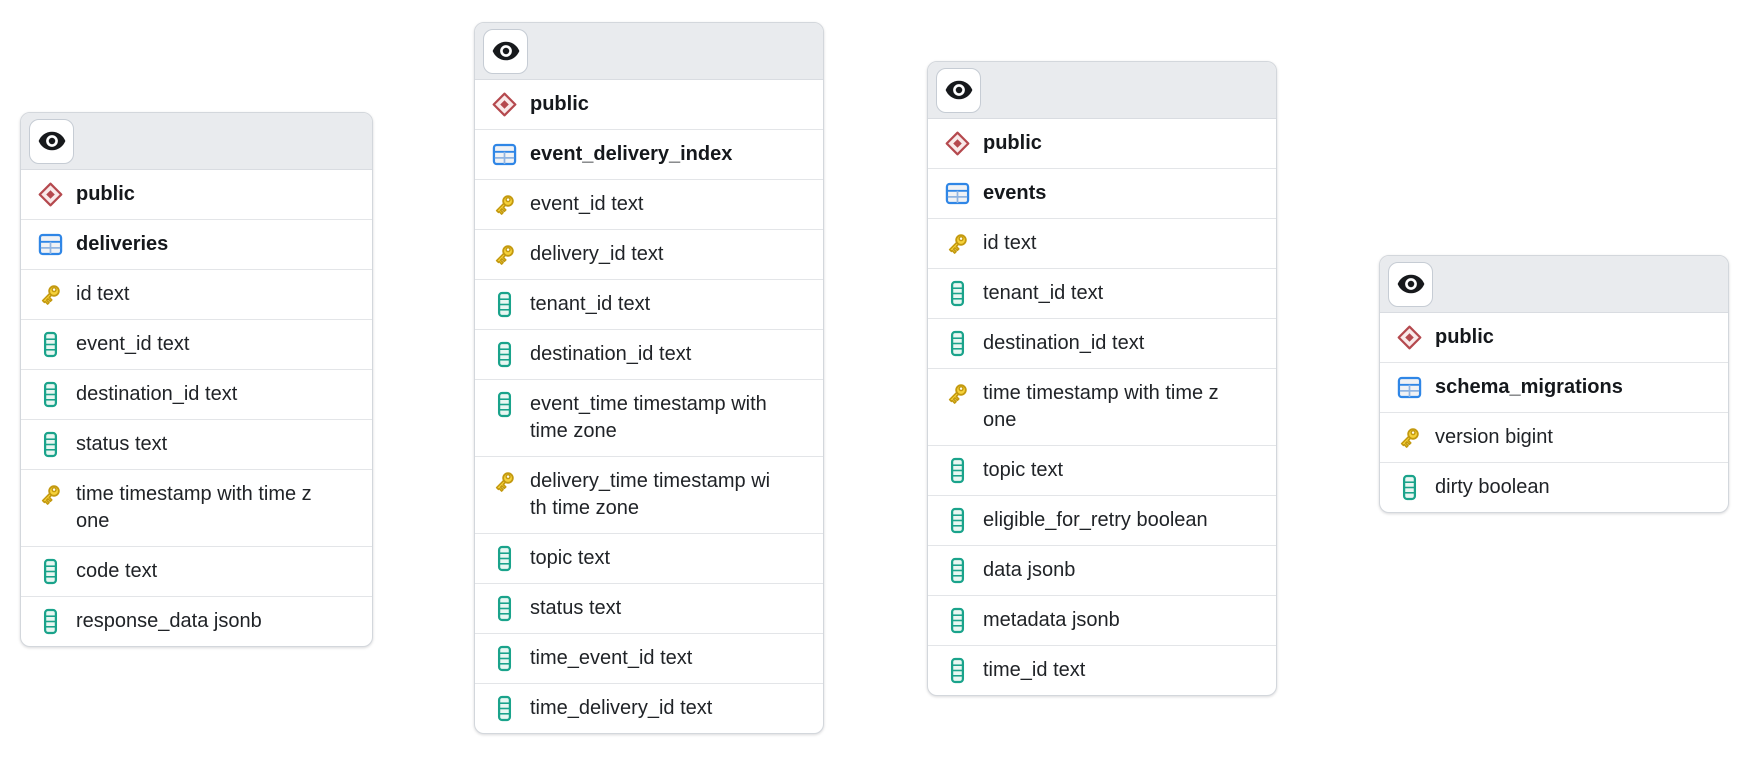 This screenshot has width=1742, height=765. What do you see at coordinates (649, 305) in the screenshot?
I see `column-row: tenant_id text` at bounding box center [649, 305].